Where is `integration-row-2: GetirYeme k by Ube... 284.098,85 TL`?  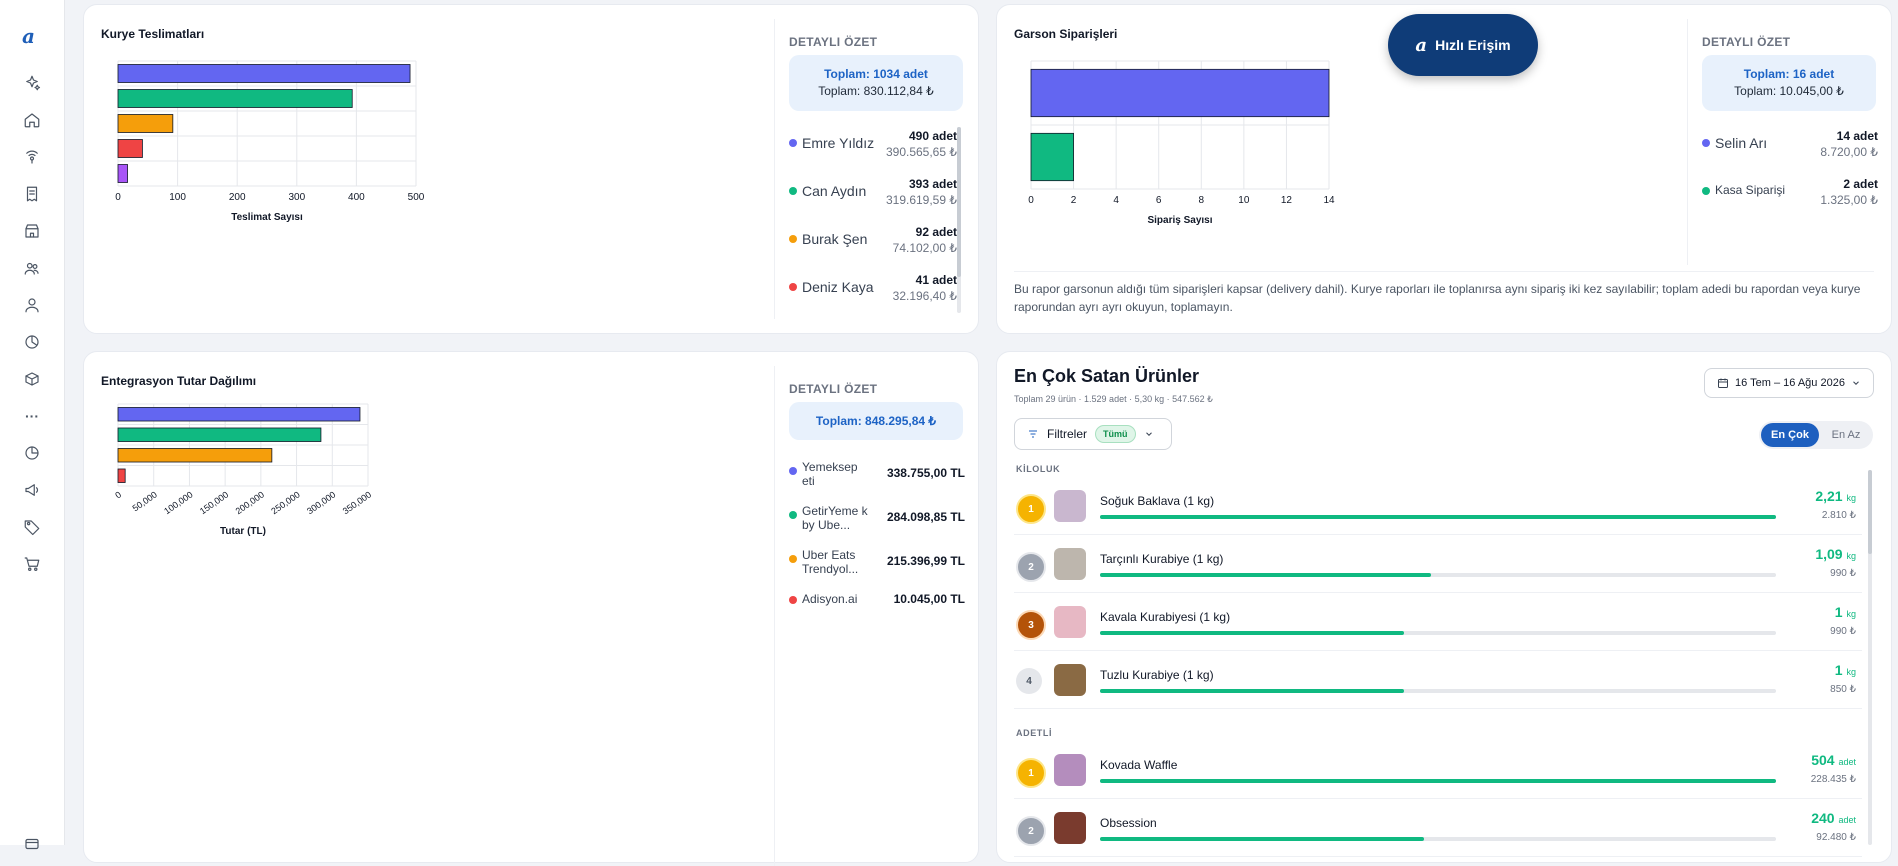 integration-row-2: GetirYeme k by Ube... 284.098,85 TL is located at coordinates (877, 520).